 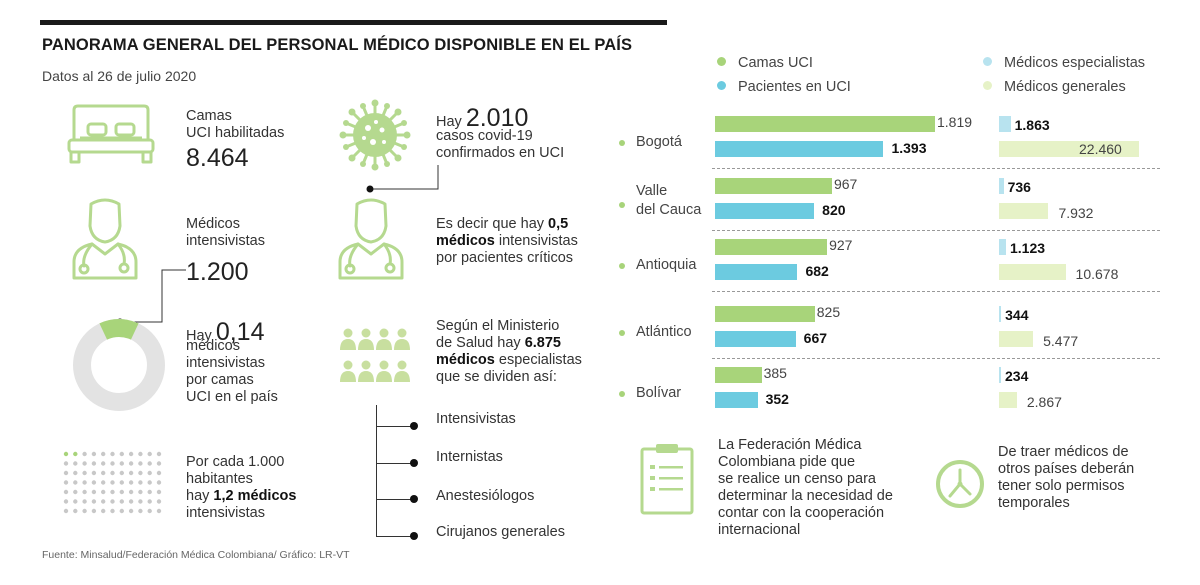 I want to click on covid-line-2: casos covid-19, so click(x=484, y=136).